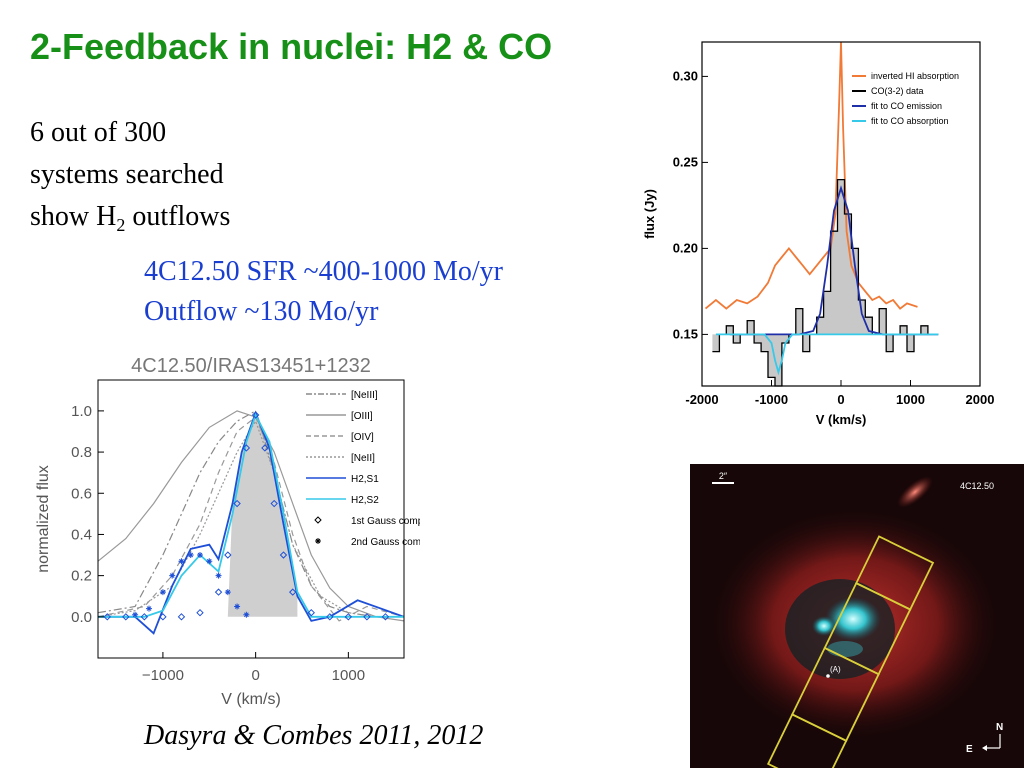 This screenshot has width=1024, height=768. What do you see at coordinates (362, 416) in the screenshot?
I see `h2-legend-label-1: [OIII]` at bounding box center [362, 416].